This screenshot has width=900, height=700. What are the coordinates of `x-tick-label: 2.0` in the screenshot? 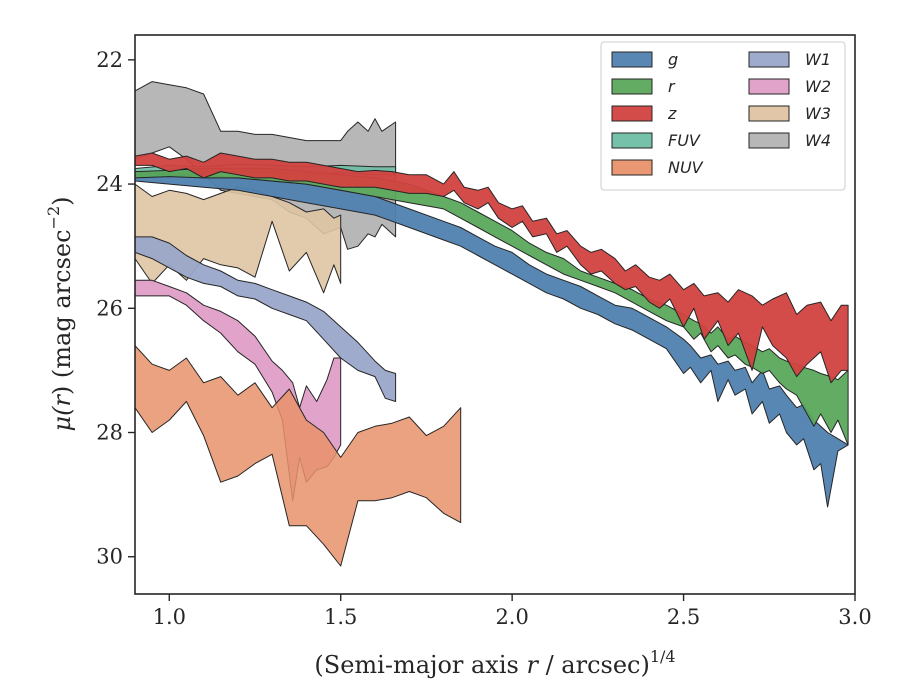 It's located at (511, 617).